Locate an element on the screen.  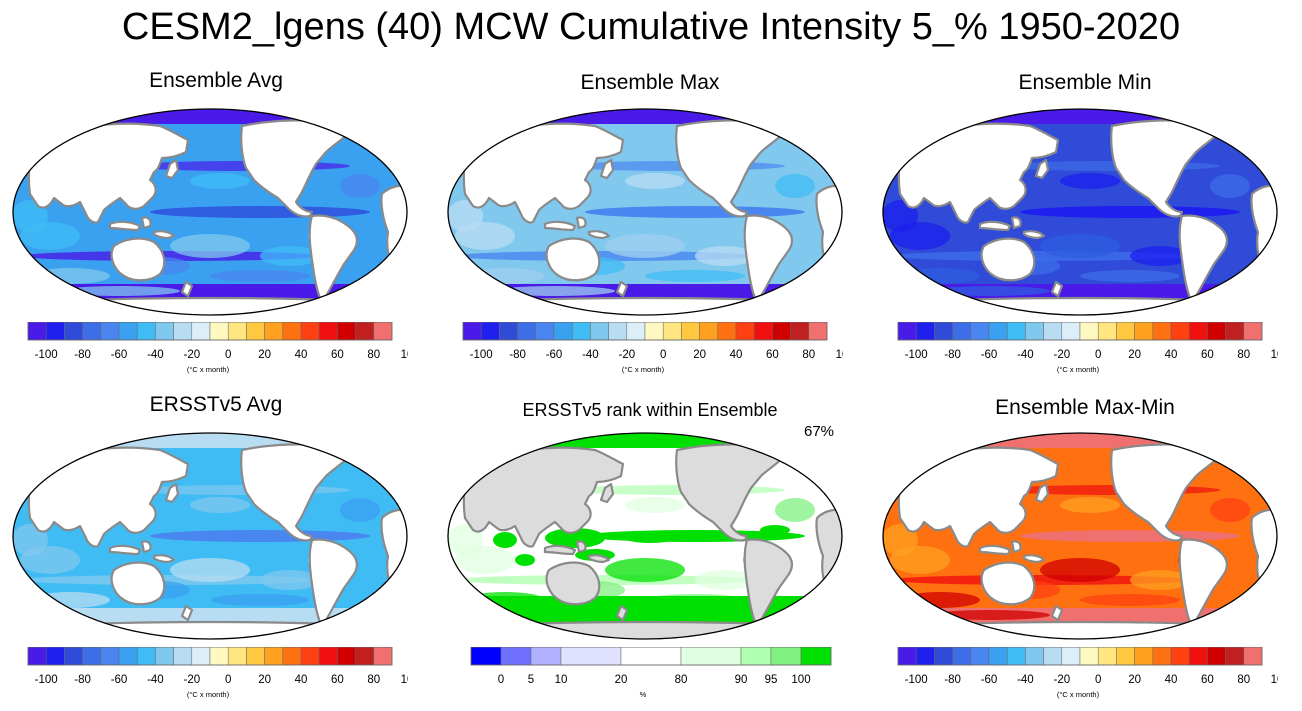
rank-percent-label: 67% is located at coordinates (819, 431).